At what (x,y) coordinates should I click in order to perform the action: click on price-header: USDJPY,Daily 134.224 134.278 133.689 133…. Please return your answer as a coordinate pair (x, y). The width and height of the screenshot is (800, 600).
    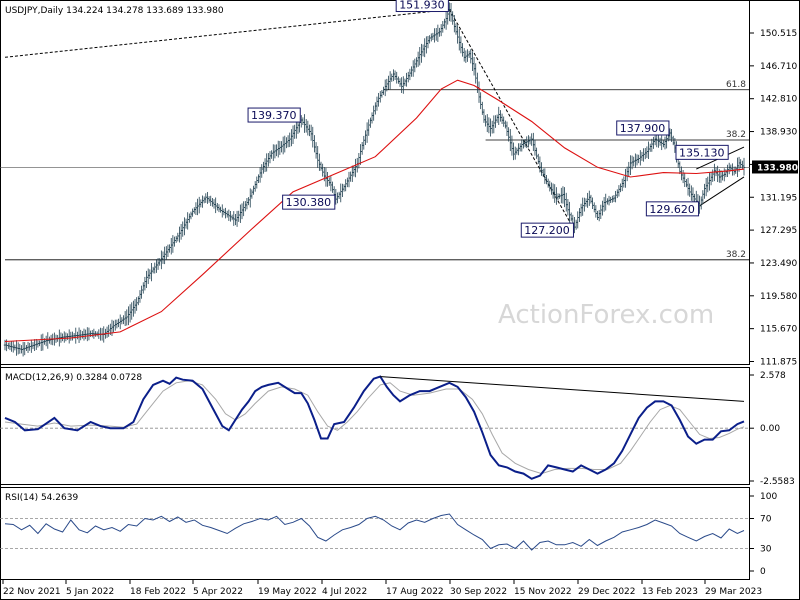
    Looking at the image, I should click on (114, 11).